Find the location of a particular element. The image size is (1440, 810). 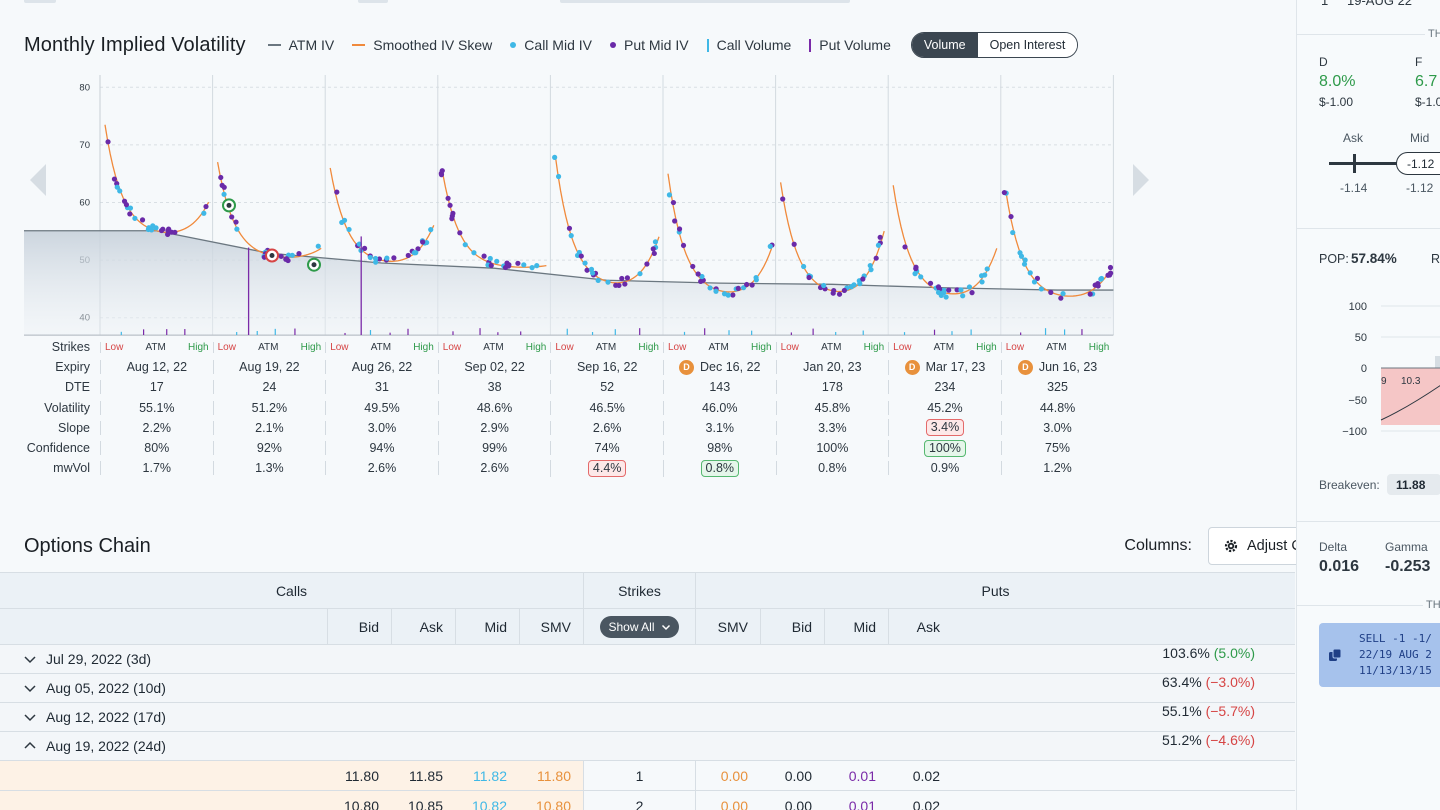

chevron-up-icon is located at coordinates (30, 746).